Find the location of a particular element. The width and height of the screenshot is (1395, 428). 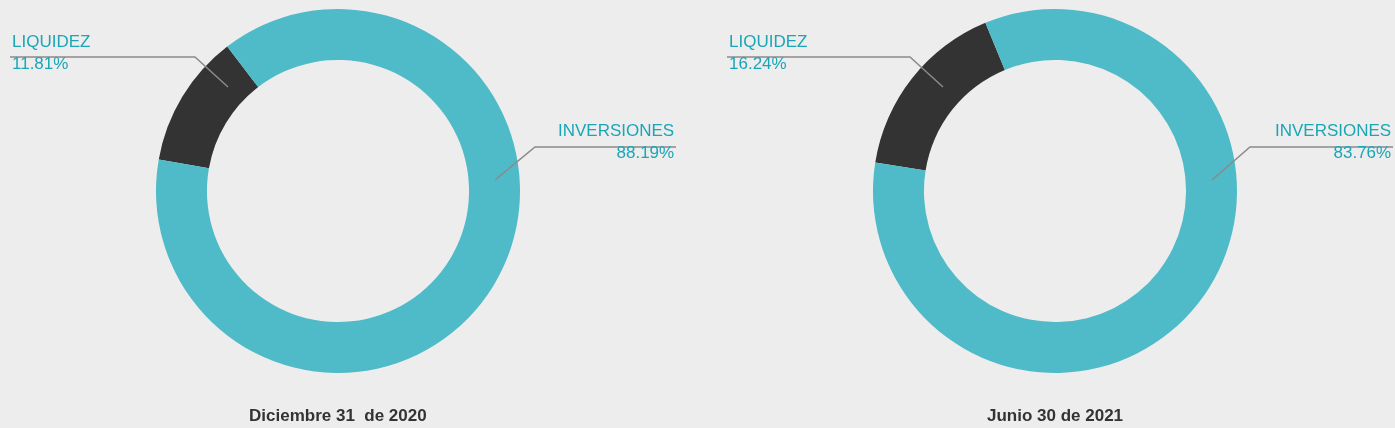

data-label: 16.24% is located at coordinates (758, 64).